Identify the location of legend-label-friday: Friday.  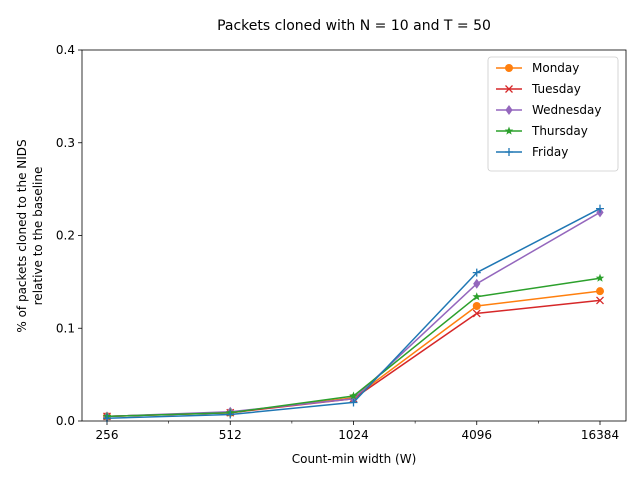
(550, 152).